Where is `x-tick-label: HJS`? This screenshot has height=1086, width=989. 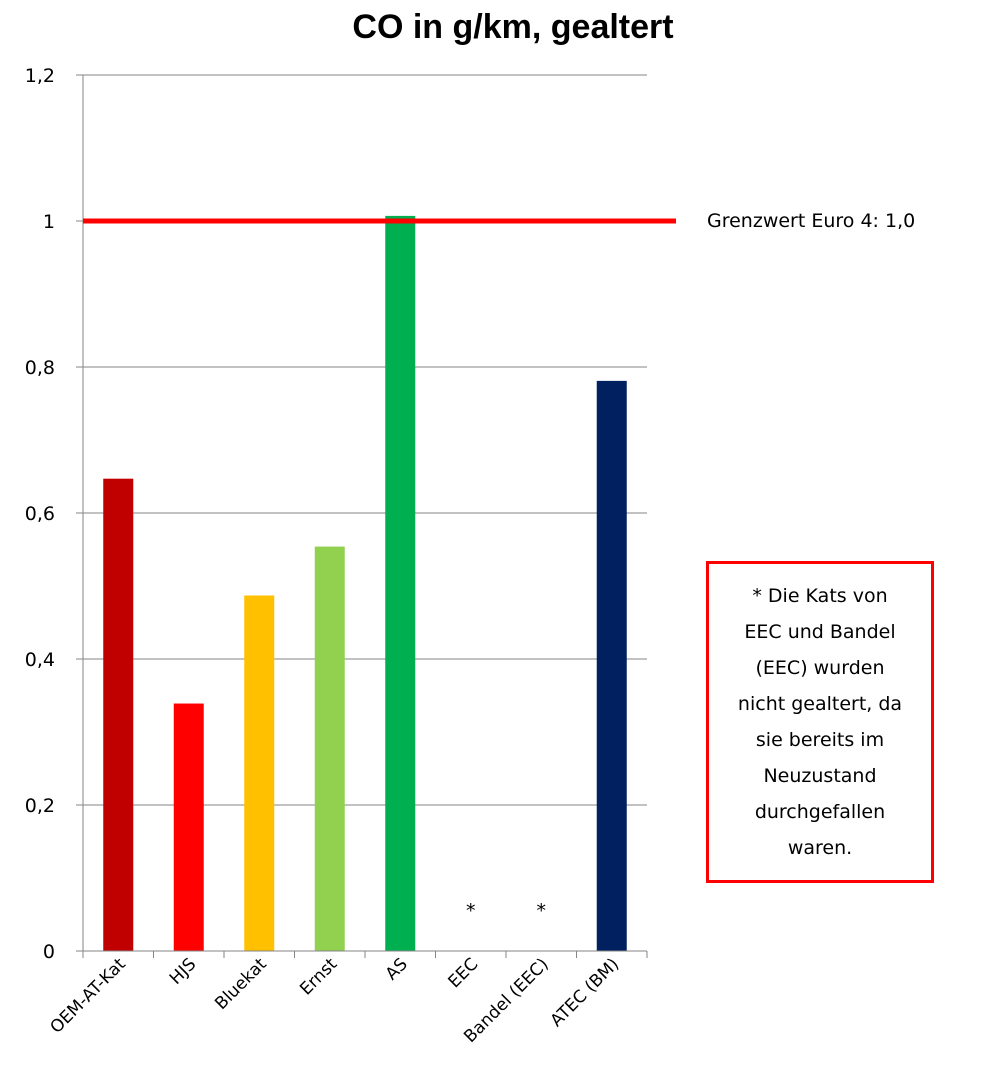 x-tick-label: HJS is located at coordinates (183, 971).